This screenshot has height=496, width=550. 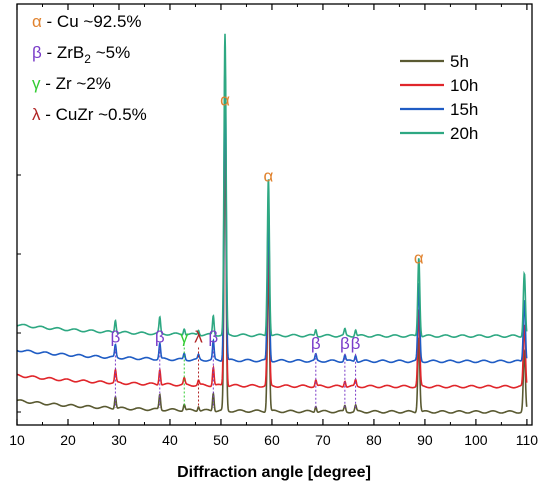 I want to click on phase-text: - CuZr ~0.5%, so click(x=94, y=114).